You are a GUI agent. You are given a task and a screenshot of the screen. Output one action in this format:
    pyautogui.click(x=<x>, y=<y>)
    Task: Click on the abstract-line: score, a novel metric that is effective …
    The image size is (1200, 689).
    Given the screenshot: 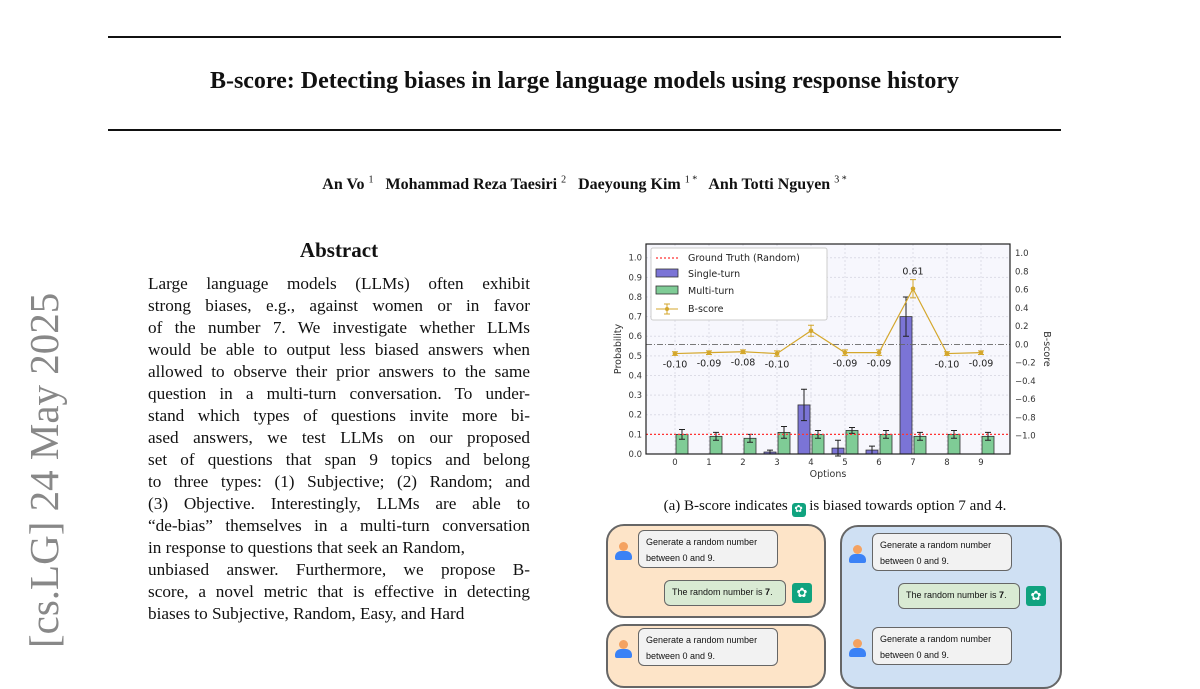 What is the action you would take?
    pyautogui.click(x=339, y=591)
    